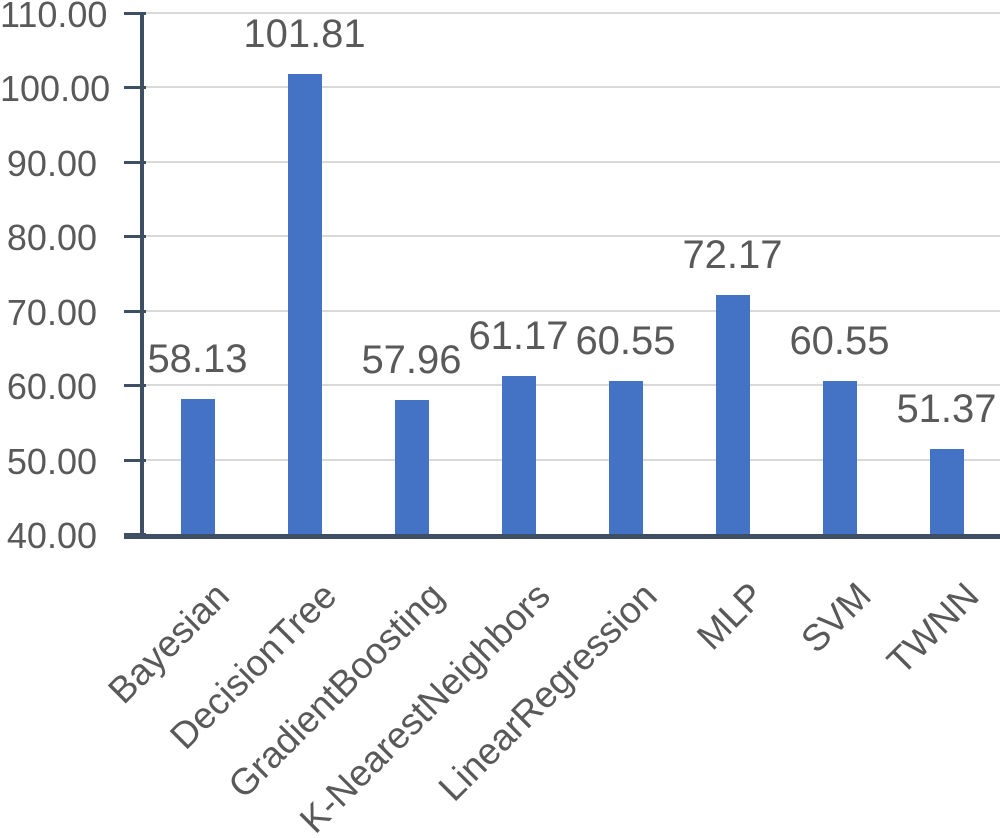  What do you see at coordinates (411, 467) in the screenshot?
I see `bar-gradientboosting` at bounding box center [411, 467].